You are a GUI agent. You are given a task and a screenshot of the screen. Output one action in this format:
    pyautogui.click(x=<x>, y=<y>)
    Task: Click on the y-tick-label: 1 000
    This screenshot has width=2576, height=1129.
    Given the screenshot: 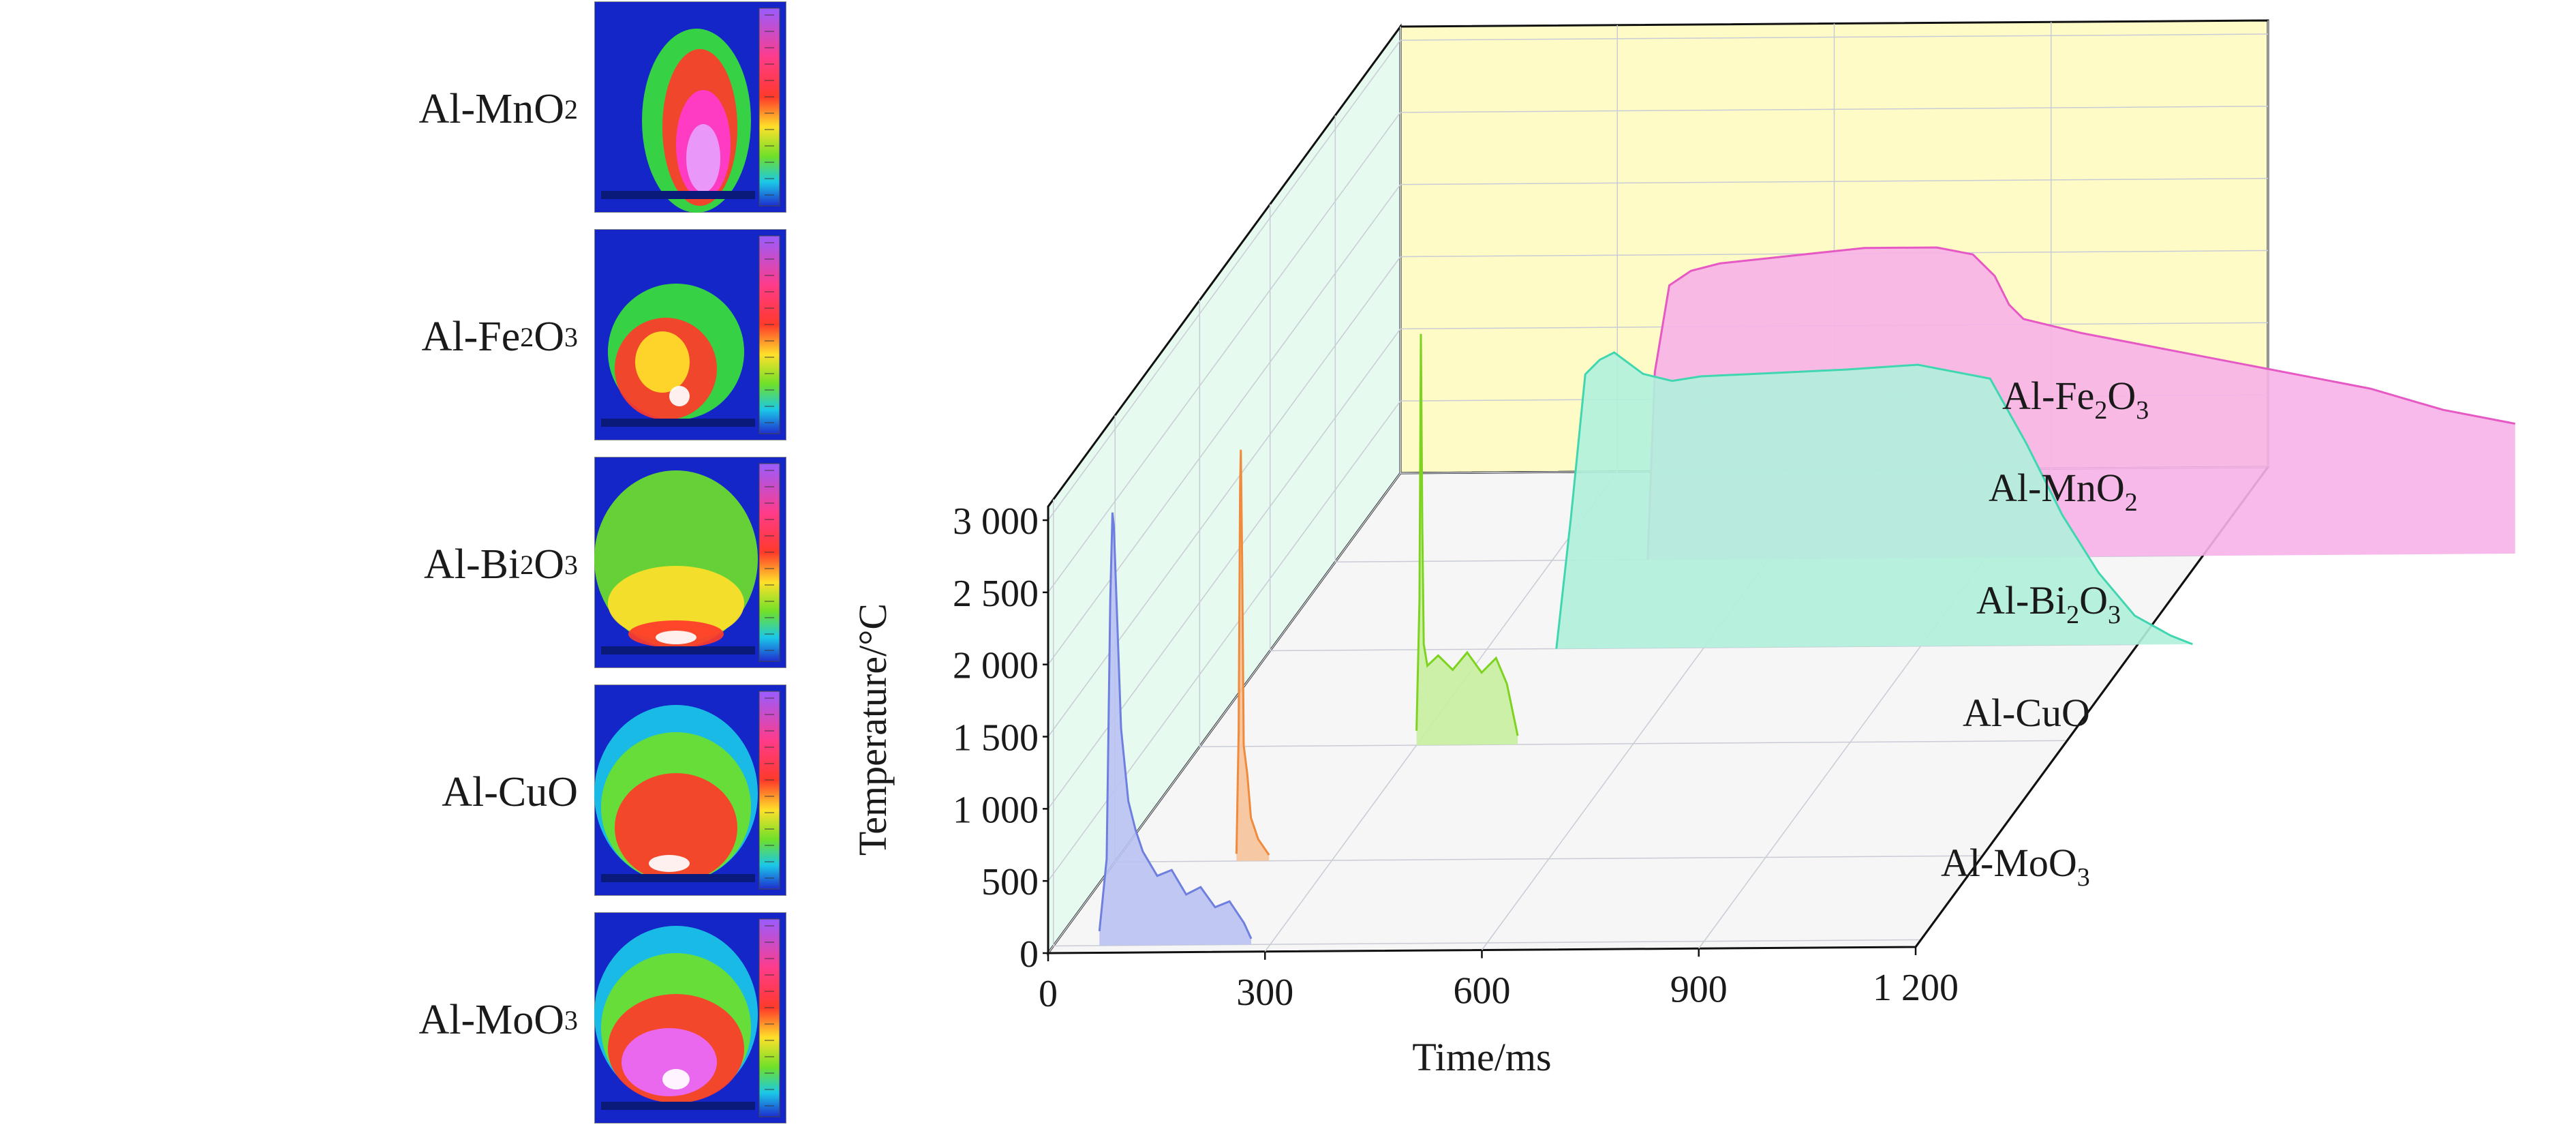 What is the action you would take?
    pyautogui.click(x=996, y=810)
    